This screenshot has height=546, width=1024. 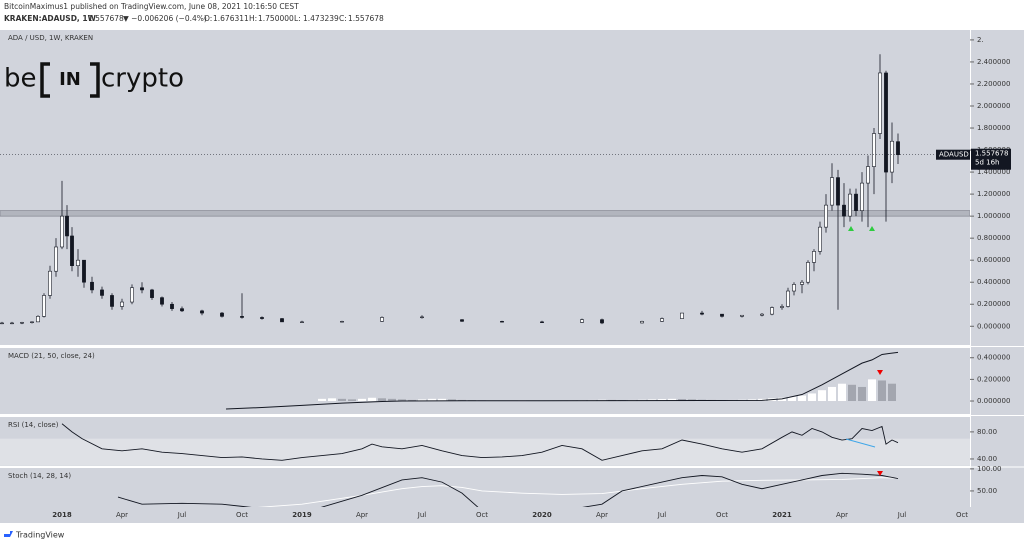 I want to click on stoch-pane, so click(x=485, y=487).